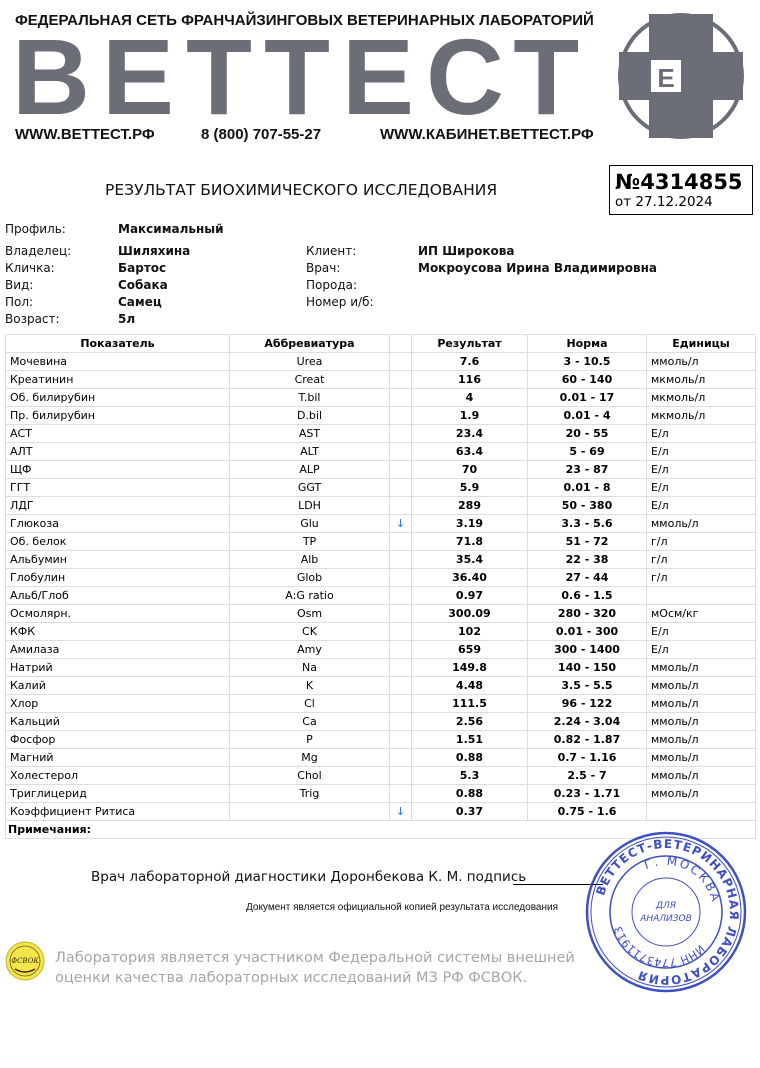 The width and height of the screenshot is (760, 1068). I want to click on reference-range: 0.01 - 17, so click(587, 397).